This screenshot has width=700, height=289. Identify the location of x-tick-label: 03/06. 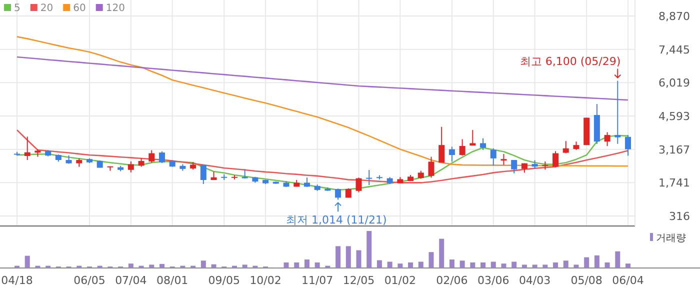
(494, 280).